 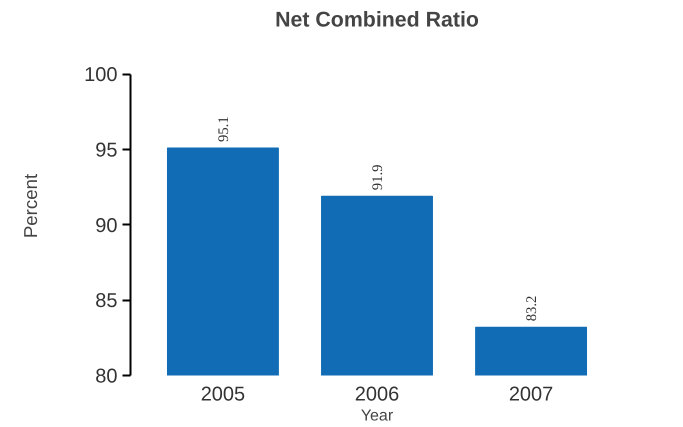 I want to click on x-tick-label: 2006, so click(x=377, y=395).